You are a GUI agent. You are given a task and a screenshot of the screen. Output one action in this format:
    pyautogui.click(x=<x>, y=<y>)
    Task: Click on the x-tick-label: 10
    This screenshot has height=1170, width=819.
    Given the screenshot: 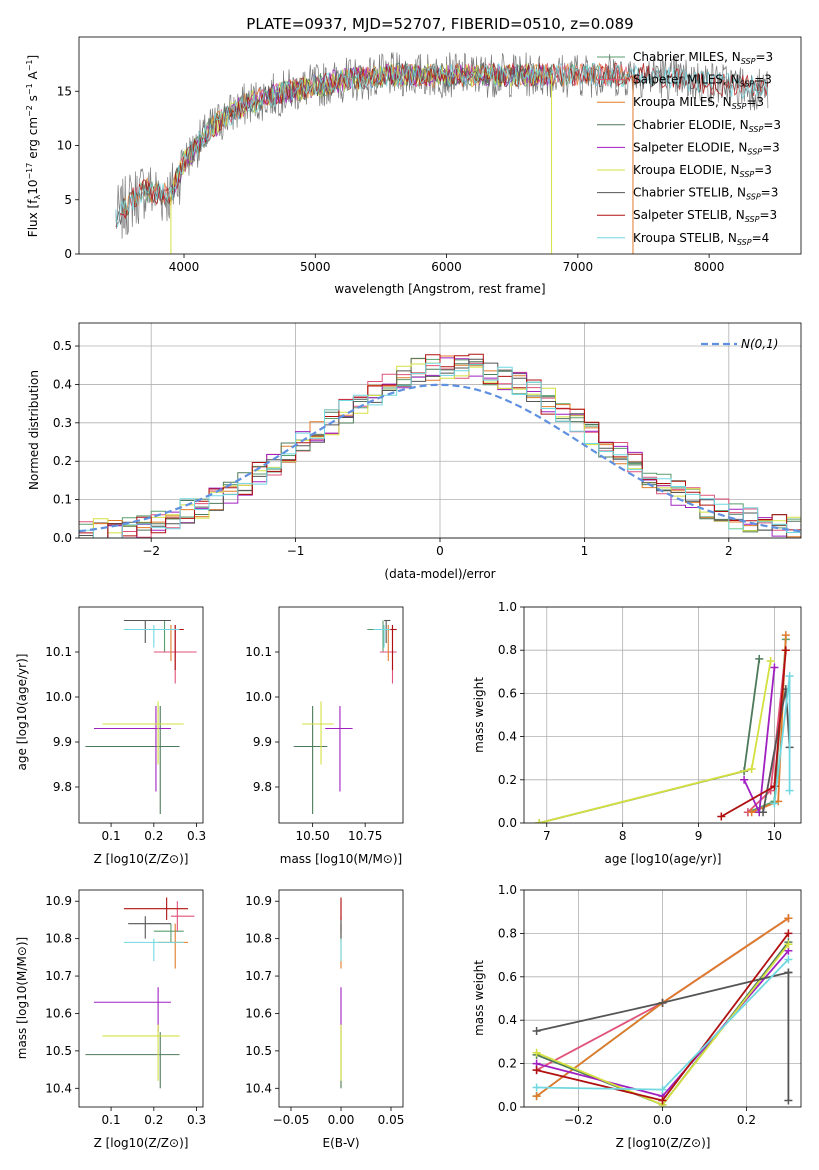 What is the action you would take?
    pyautogui.click(x=774, y=836)
    